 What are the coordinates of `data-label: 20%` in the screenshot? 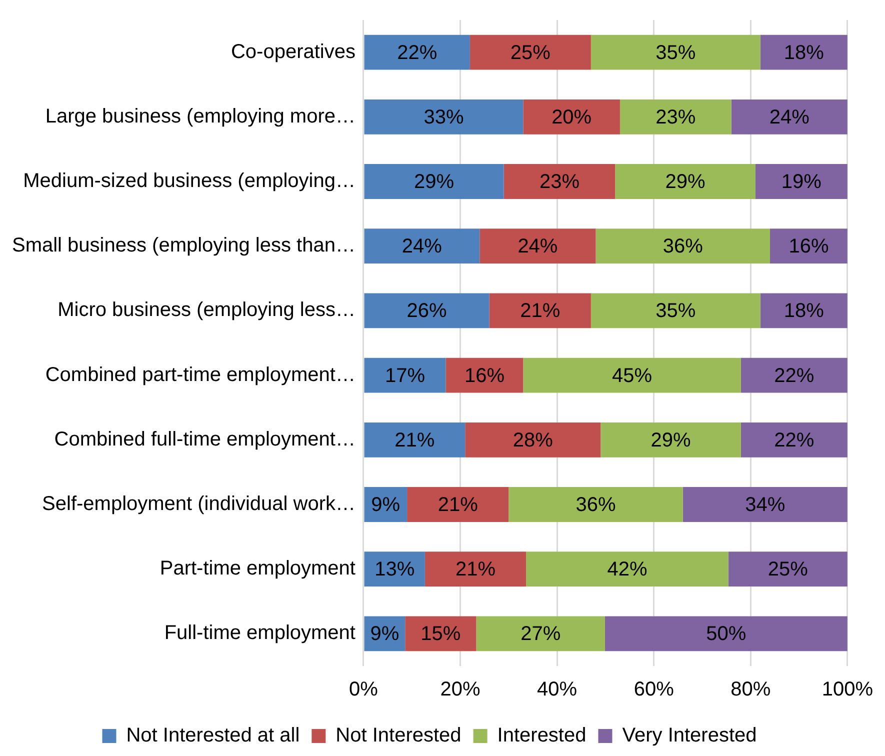 It's located at (572, 117).